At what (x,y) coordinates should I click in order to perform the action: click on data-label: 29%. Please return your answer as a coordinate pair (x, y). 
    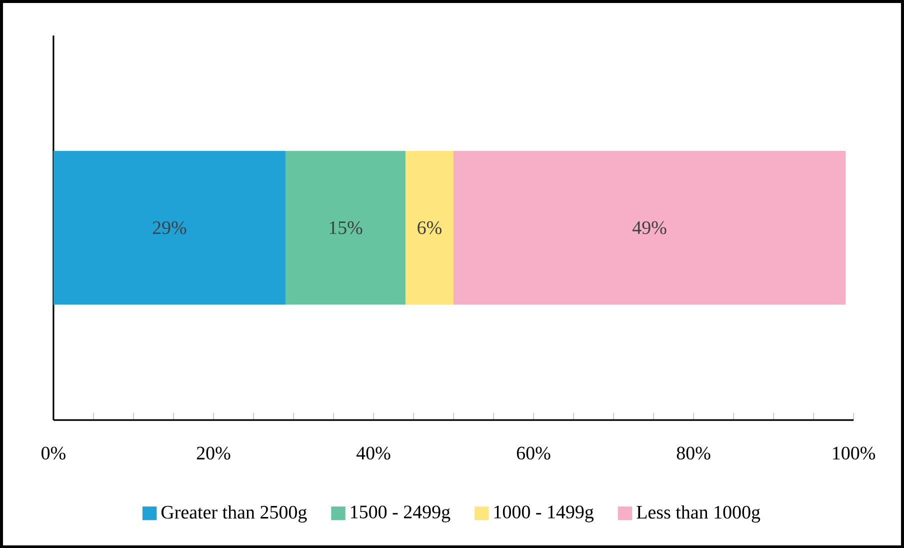
    Looking at the image, I should click on (169, 227).